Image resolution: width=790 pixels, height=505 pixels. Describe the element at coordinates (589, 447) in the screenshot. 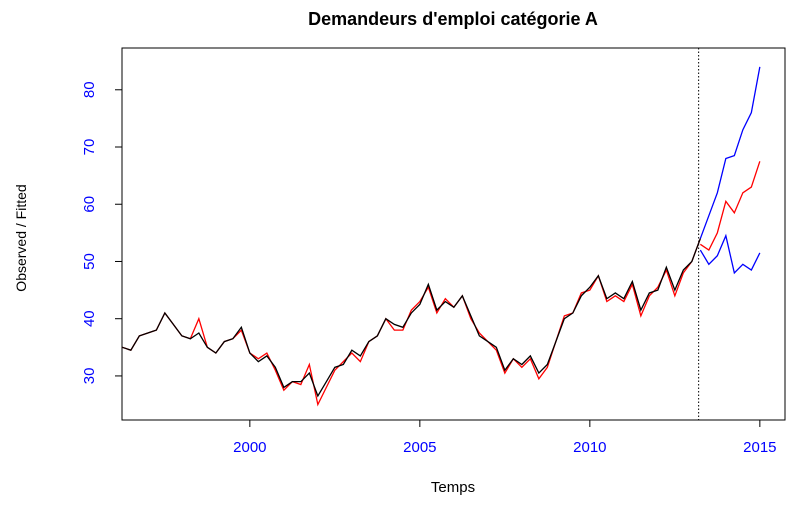

I see `x-tick-label: 2010` at that location.